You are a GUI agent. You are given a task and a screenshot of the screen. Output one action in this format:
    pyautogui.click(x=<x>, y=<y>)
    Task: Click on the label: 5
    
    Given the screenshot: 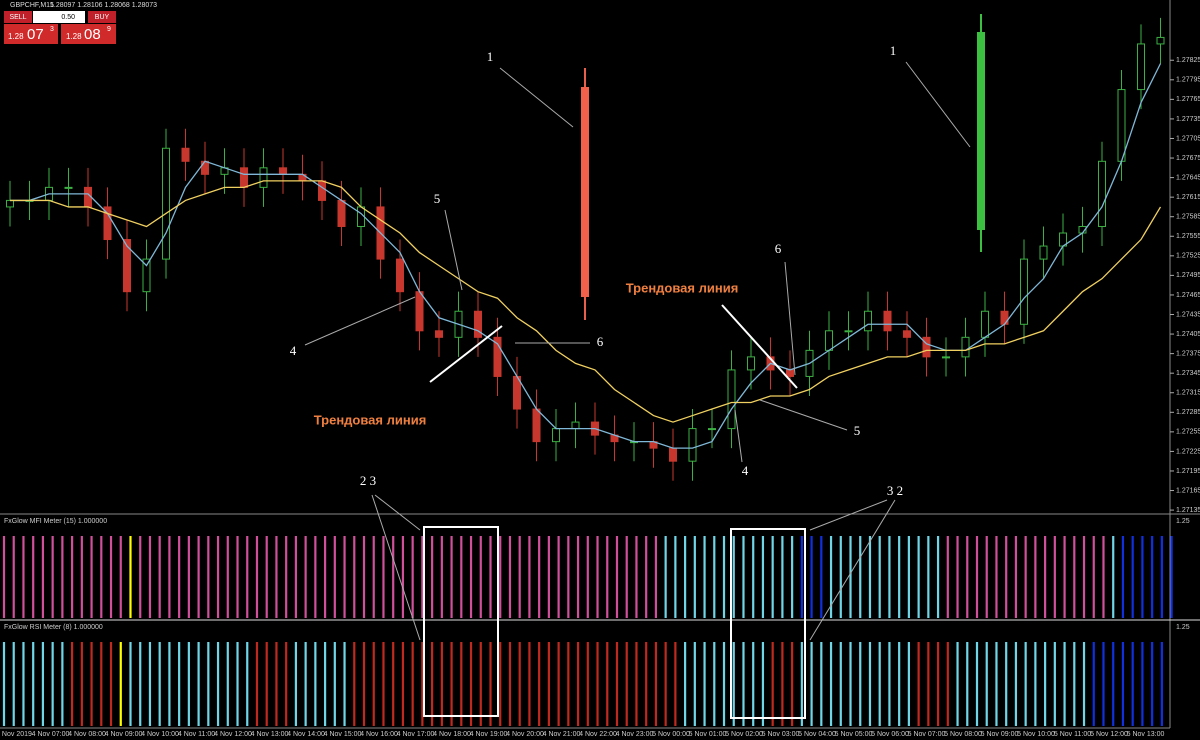 What is the action you would take?
    pyautogui.click(x=857, y=430)
    